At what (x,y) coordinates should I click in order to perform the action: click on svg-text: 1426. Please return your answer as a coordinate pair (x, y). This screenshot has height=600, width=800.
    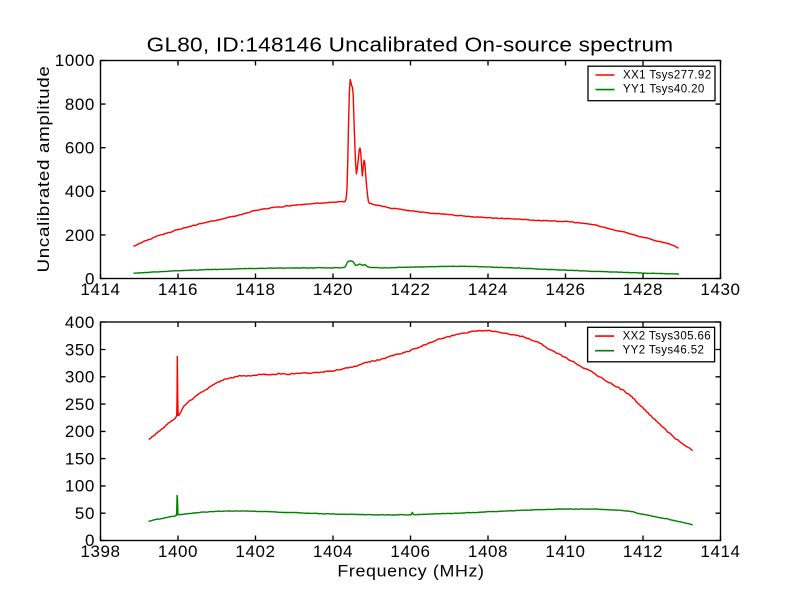
    Looking at the image, I should click on (565, 289).